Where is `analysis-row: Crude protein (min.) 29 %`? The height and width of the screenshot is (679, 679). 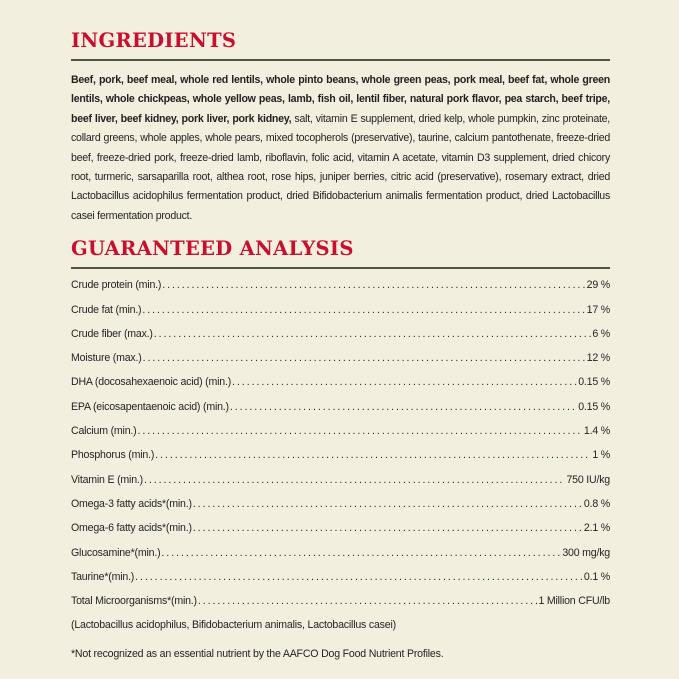 analysis-row: Crude protein (min.) 29 % is located at coordinates (340, 291).